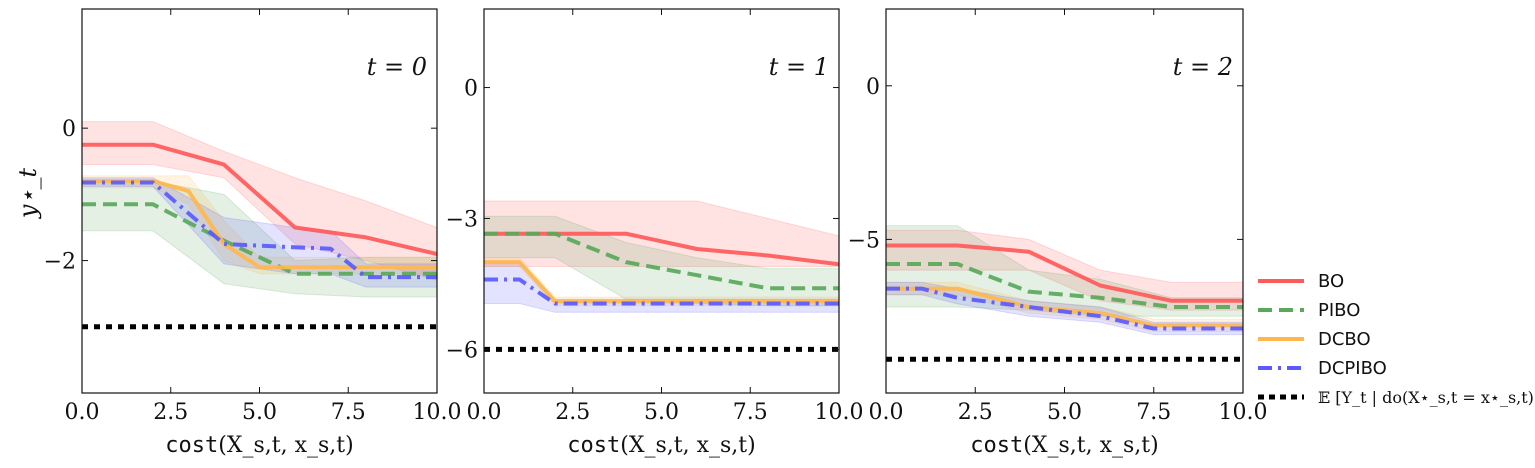  What do you see at coordinates (864, 240) in the screenshot?
I see `y-tick-label: −5` at bounding box center [864, 240].